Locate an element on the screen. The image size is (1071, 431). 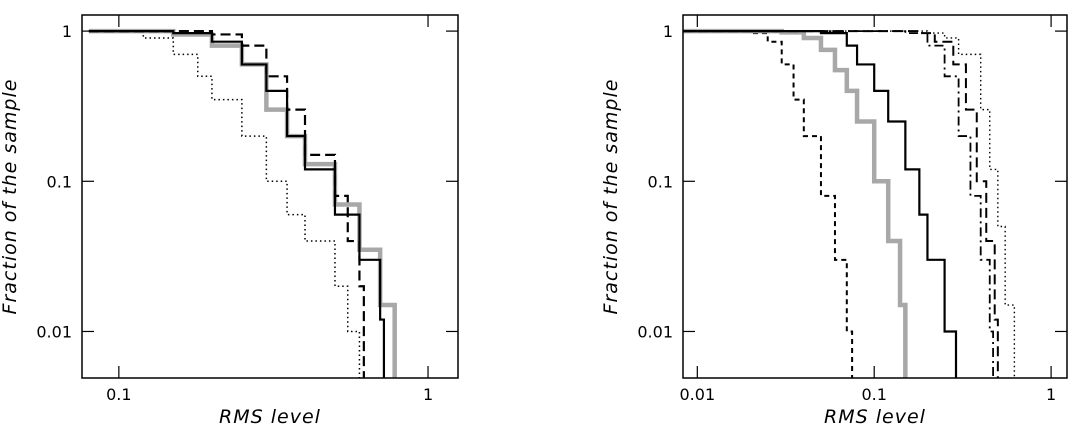
step-line is located at coordinates (768, 204).